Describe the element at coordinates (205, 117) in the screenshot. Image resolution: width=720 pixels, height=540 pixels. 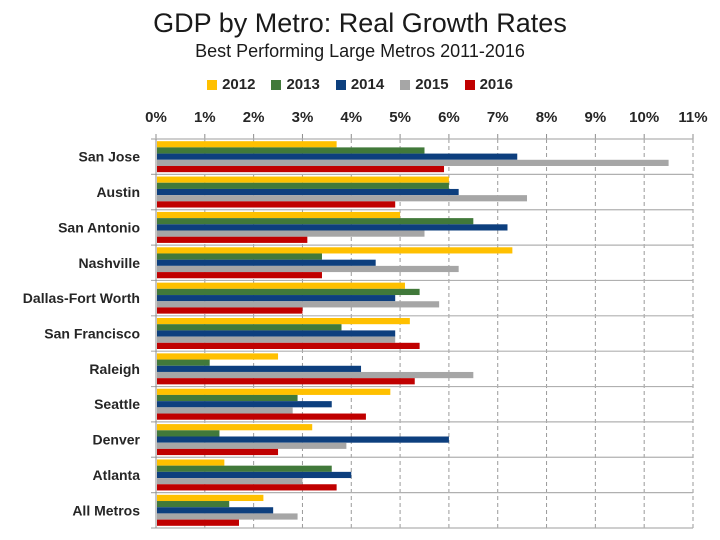
I see `x-tick-label: 1%` at that location.